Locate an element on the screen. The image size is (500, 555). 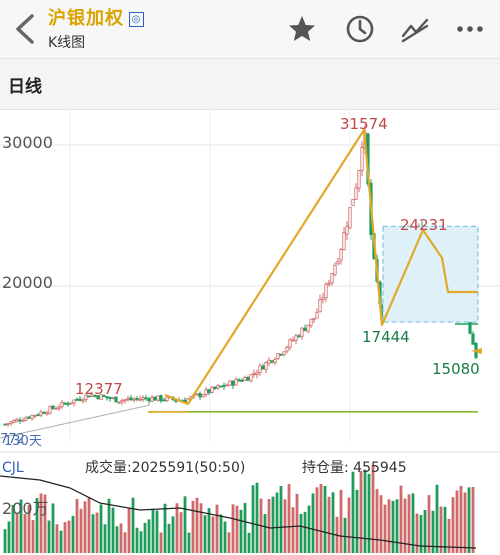
open-interest-line is located at coordinates (238, 512).